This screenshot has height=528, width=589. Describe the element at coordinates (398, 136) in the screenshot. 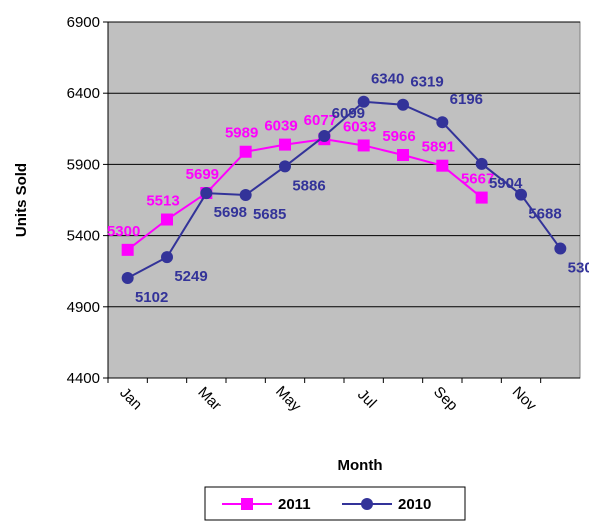

I see `data-label: 5966` at that location.